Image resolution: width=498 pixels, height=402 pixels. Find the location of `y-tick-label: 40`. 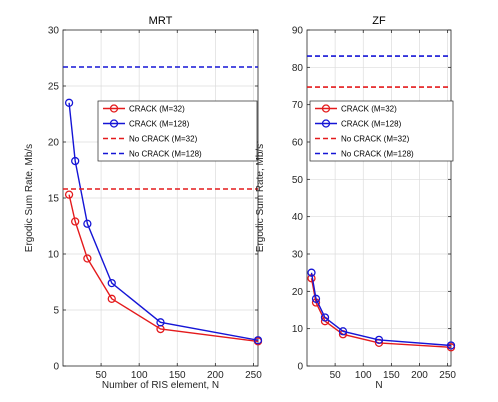

y-tick-label: 40 is located at coordinates (298, 217).